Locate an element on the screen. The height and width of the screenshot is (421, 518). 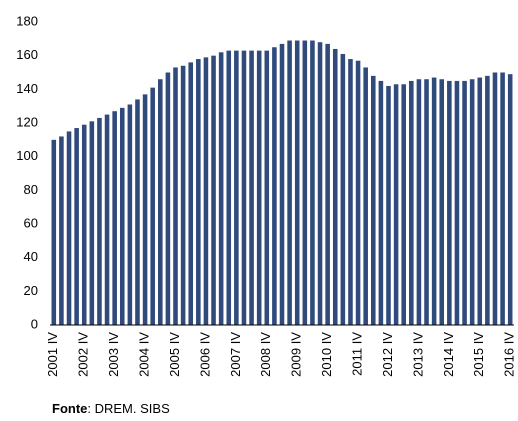
source-note: Fonte: DREM. SIBS is located at coordinates (111, 408).